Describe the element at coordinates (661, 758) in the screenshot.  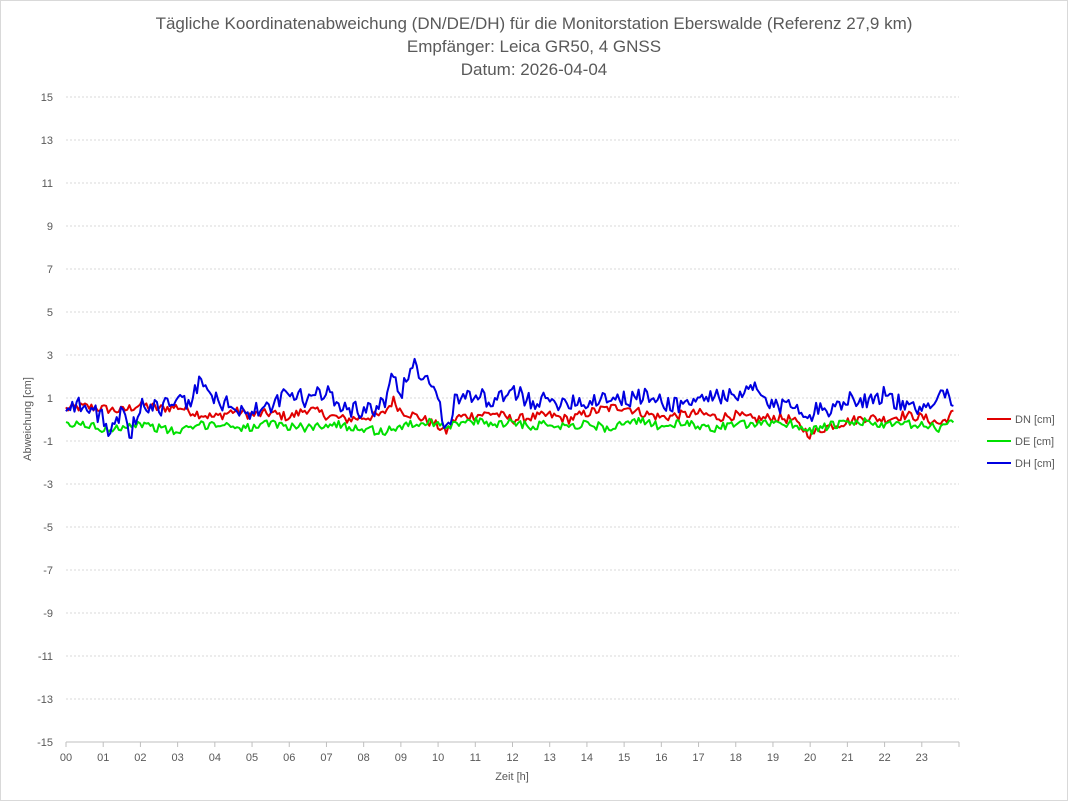
I see `x-tick-label: 16` at that location.